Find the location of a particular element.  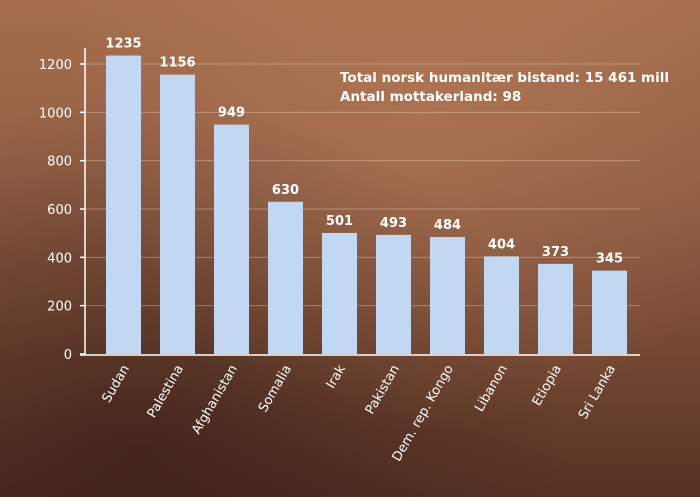

x-tick-label: Etiopia is located at coordinates (547, 386).